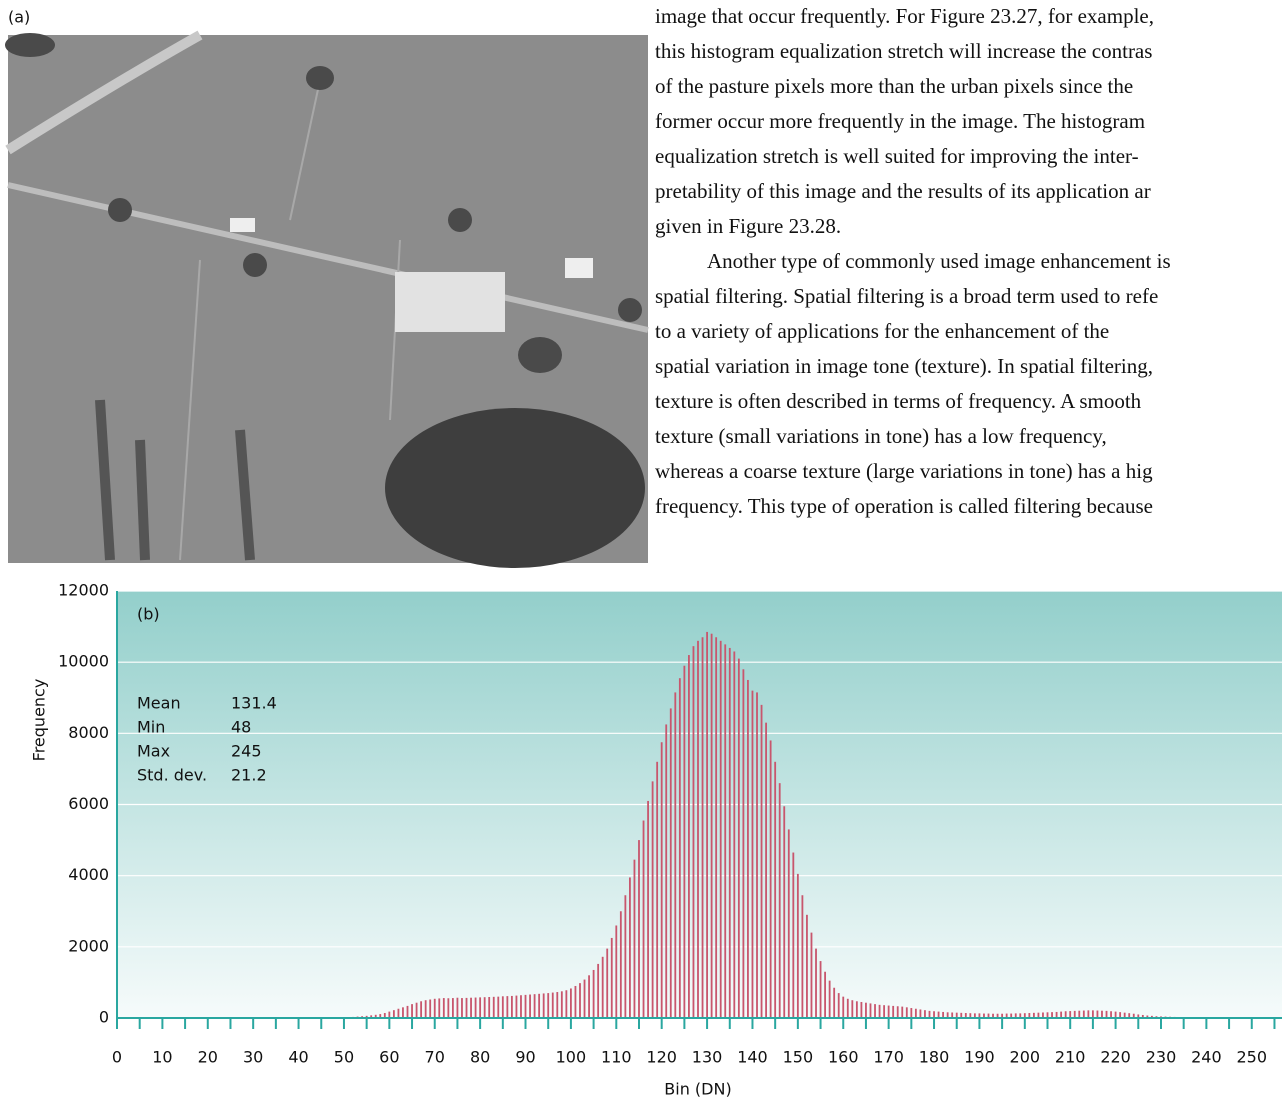 This screenshot has width=1282, height=1105. I want to click on x-tick-label: 160, so click(843, 1057).